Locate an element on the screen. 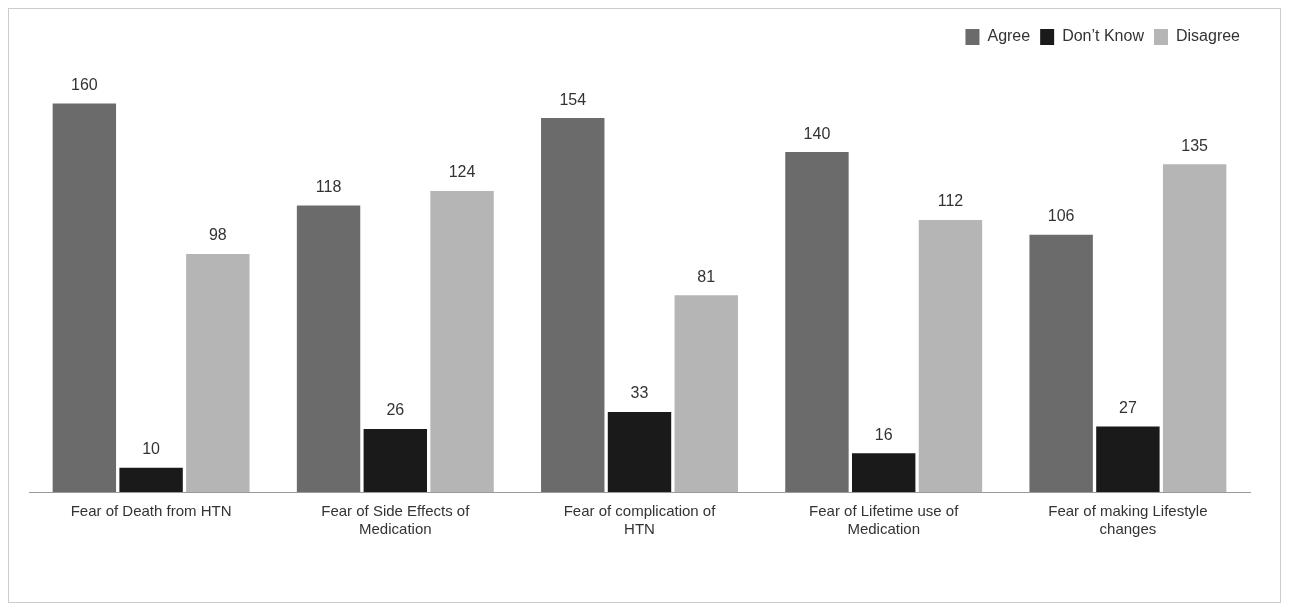  data-label: 26 is located at coordinates (395, 410).